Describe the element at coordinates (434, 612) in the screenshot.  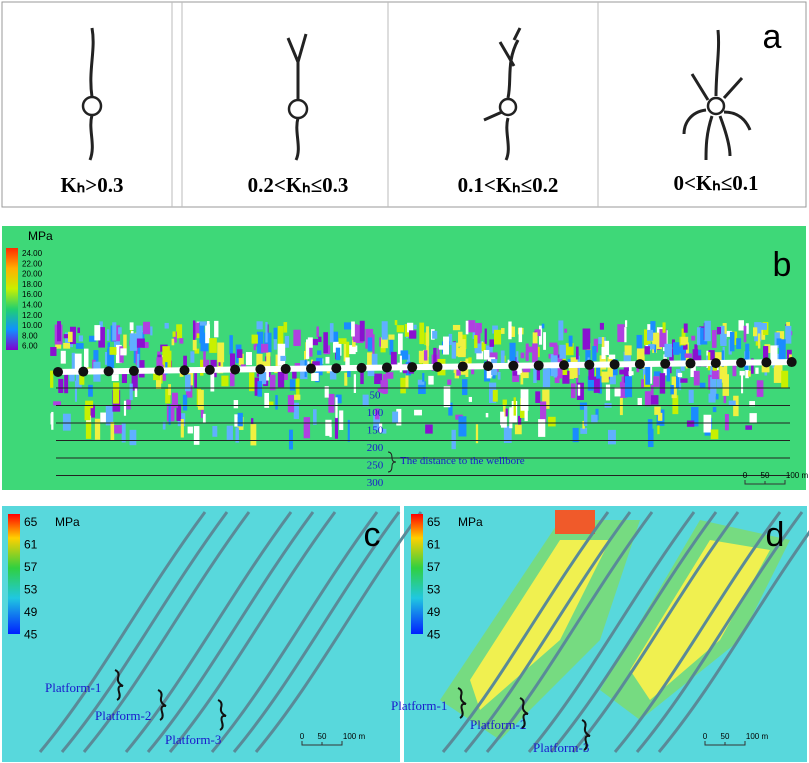
I see `legend-tick-label: 49` at that location.